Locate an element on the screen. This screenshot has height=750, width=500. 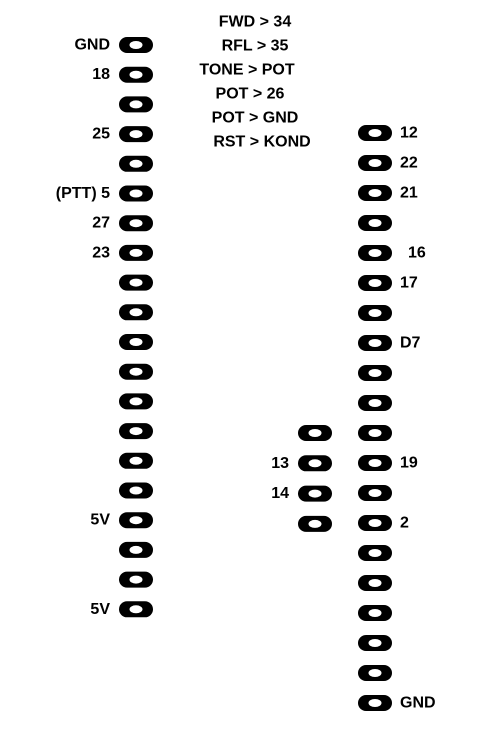
right-pin-label: D7 is located at coordinates (410, 343).